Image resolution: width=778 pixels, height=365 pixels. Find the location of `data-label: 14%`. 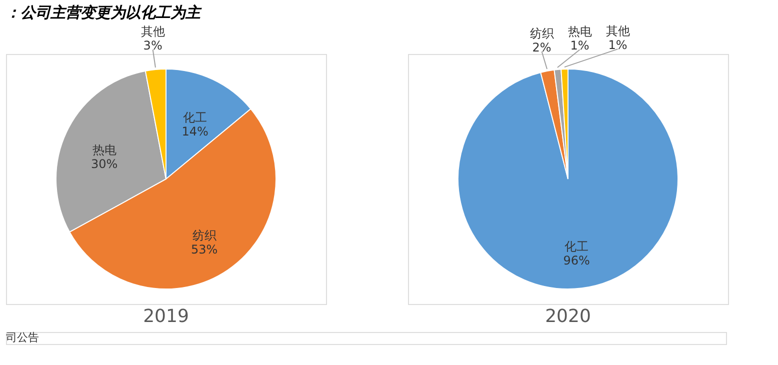

data-label: 14% is located at coordinates (195, 131).